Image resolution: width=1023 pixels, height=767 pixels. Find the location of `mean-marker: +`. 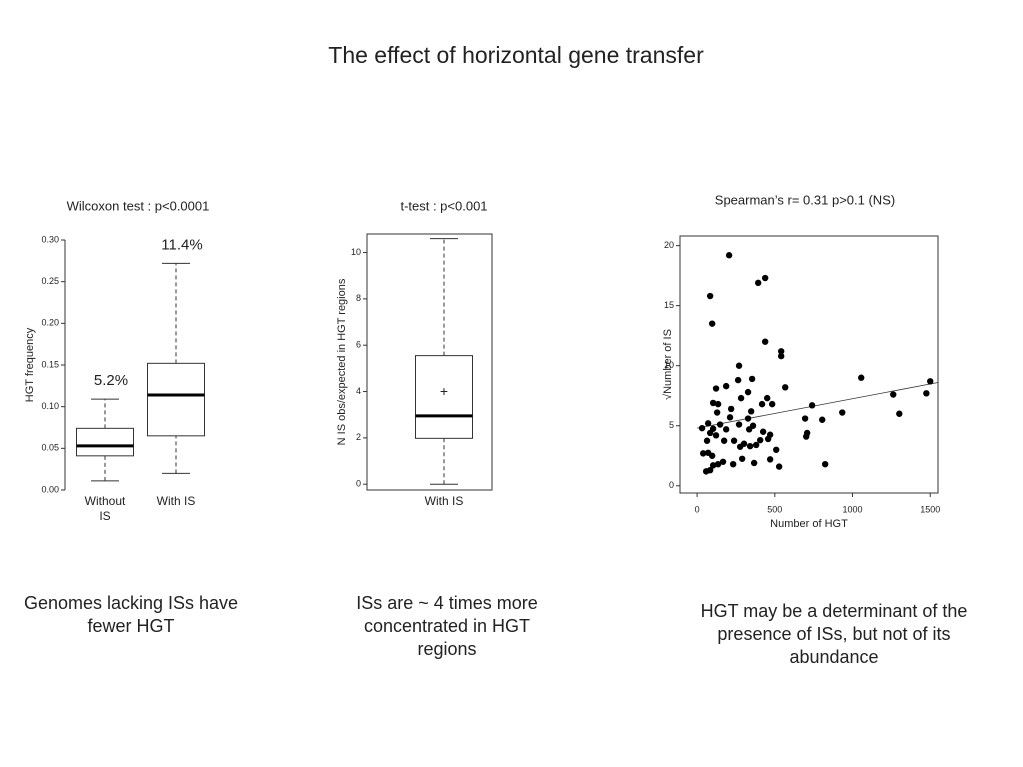

mean-marker: + is located at coordinates (444, 391).